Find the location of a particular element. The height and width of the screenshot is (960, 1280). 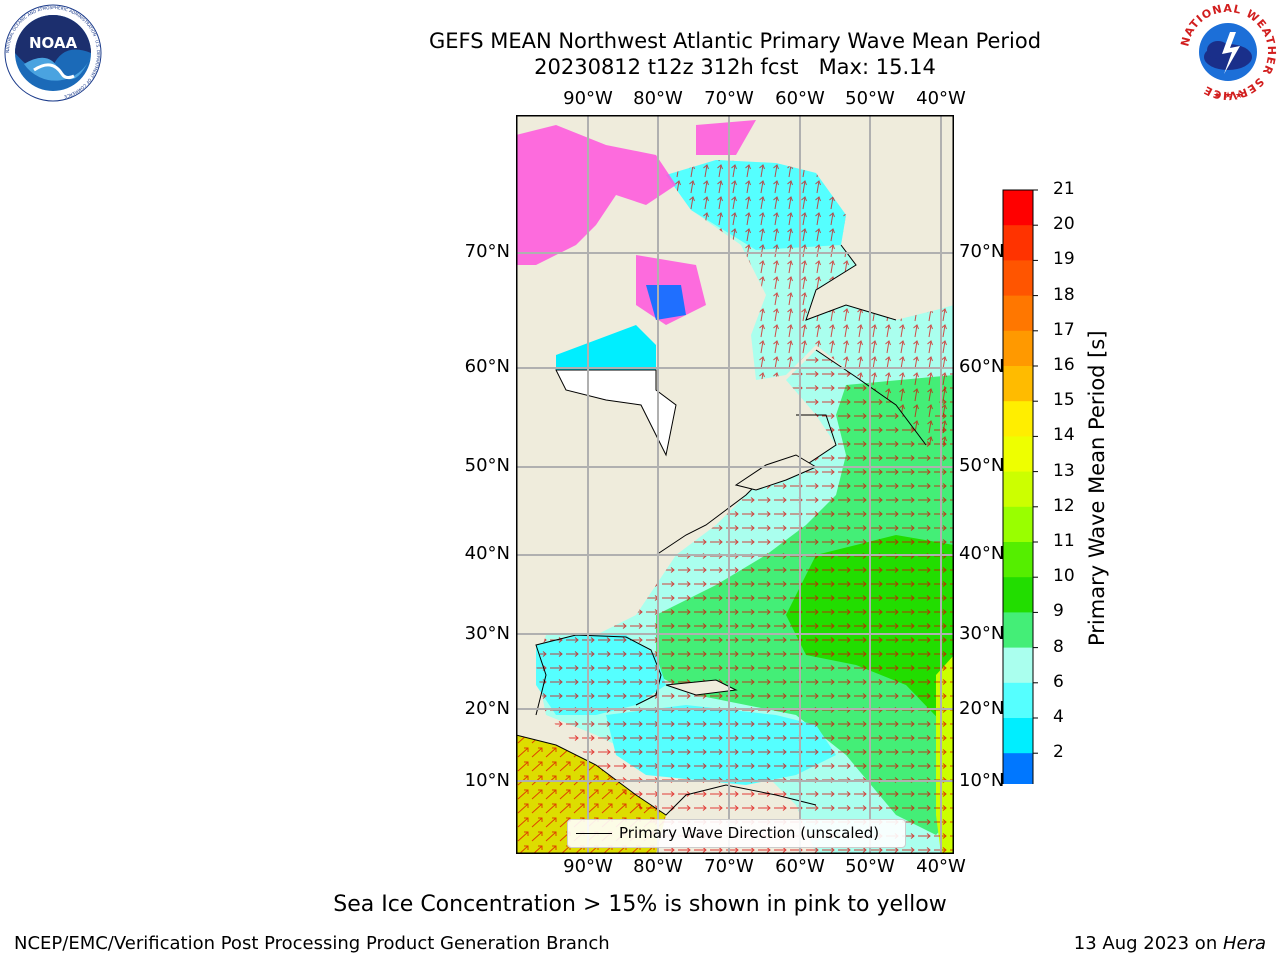

colorbar is located at coordinates (1020, 486).